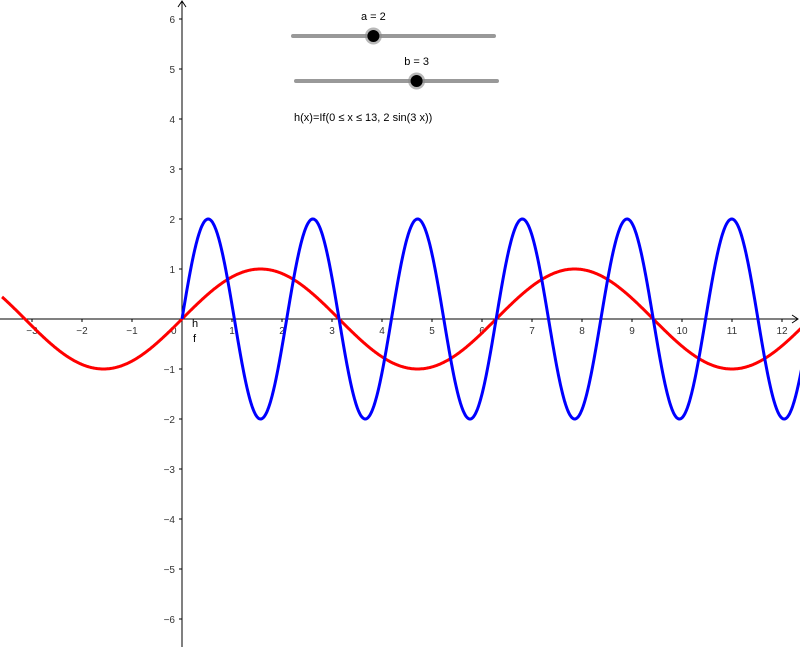 The image size is (800, 647). I want to click on y-axis-arrow-icon, so click(182, 4).